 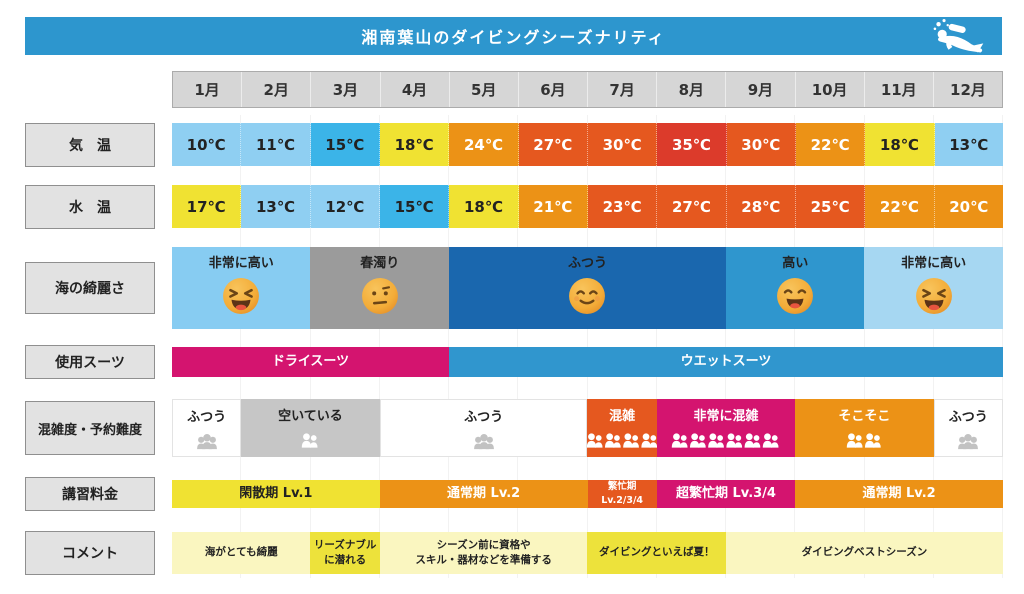 I want to click on suit-span-label: ウエットスーツ, so click(x=726, y=361).